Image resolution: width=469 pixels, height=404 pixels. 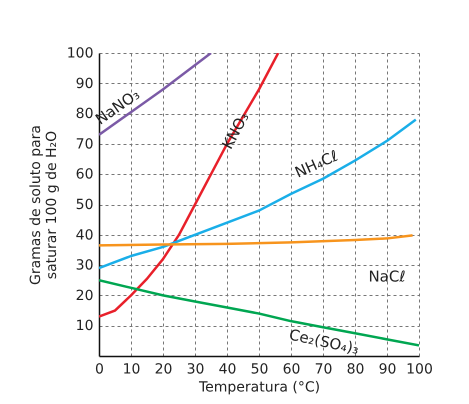 I want to click on y-tick-label: 70, so click(x=85, y=144).